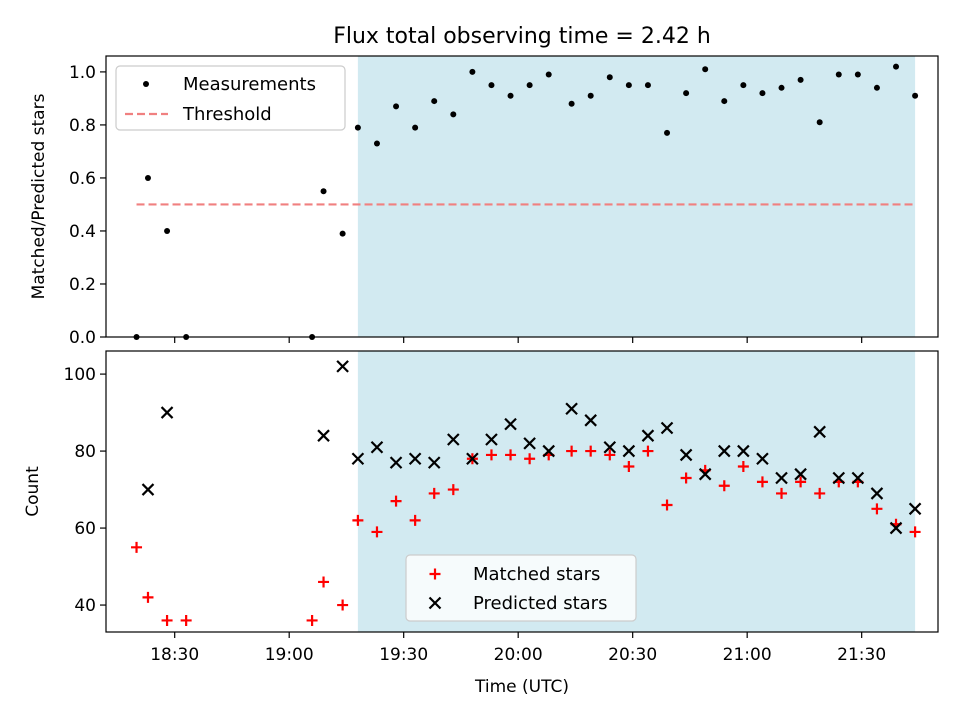 The image size is (960, 720). What do you see at coordinates (33, 491) in the screenshot?
I see `y-axis-label: Count` at bounding box center [33, 491].